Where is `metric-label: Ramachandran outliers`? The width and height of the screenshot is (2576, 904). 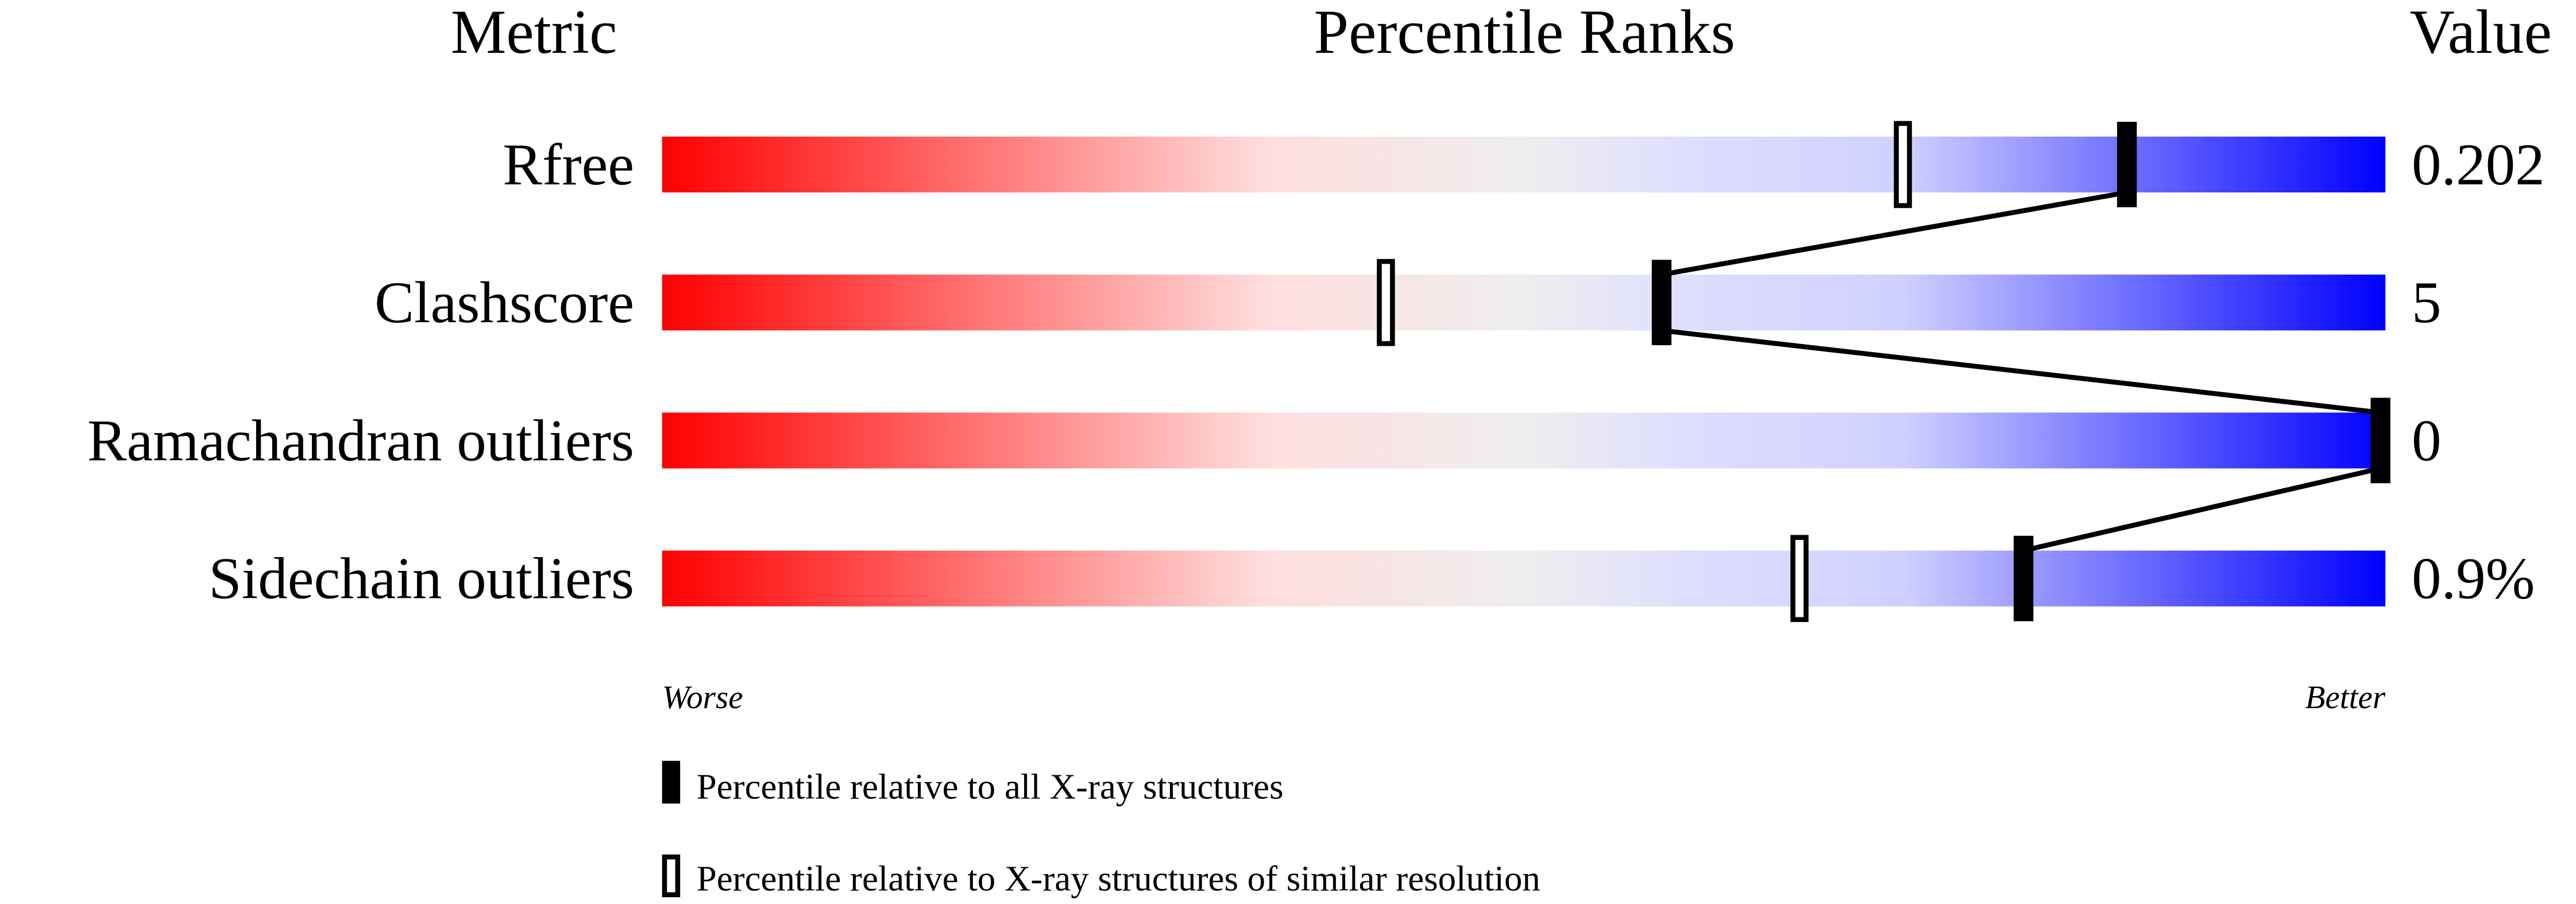 metric-label: Ramachandran outliers is located at coordinates (360, 441).